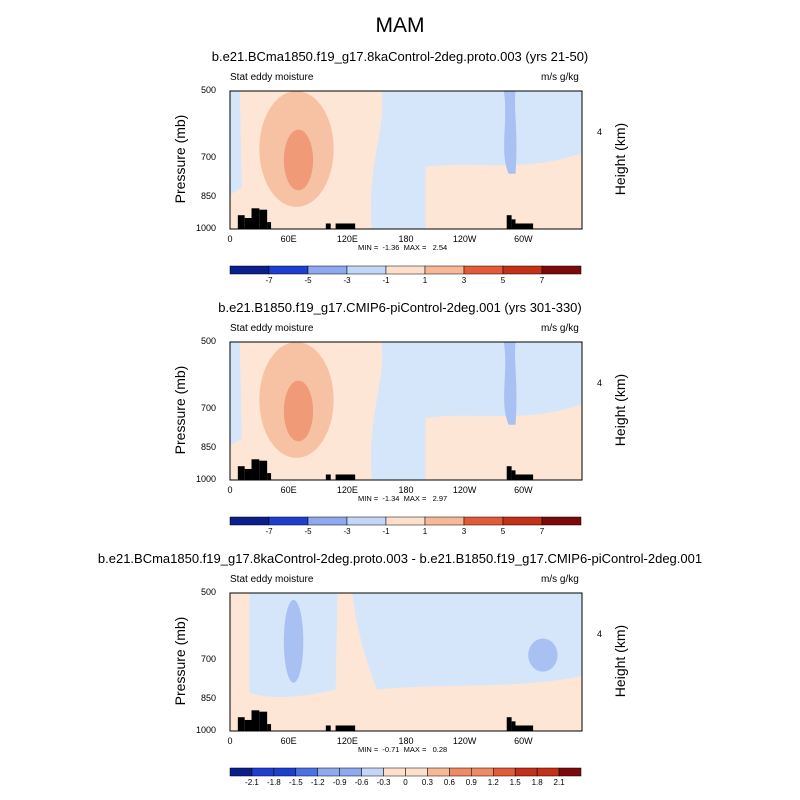  I want to click on colorbar-tick-label: -5, so click(308, 531).